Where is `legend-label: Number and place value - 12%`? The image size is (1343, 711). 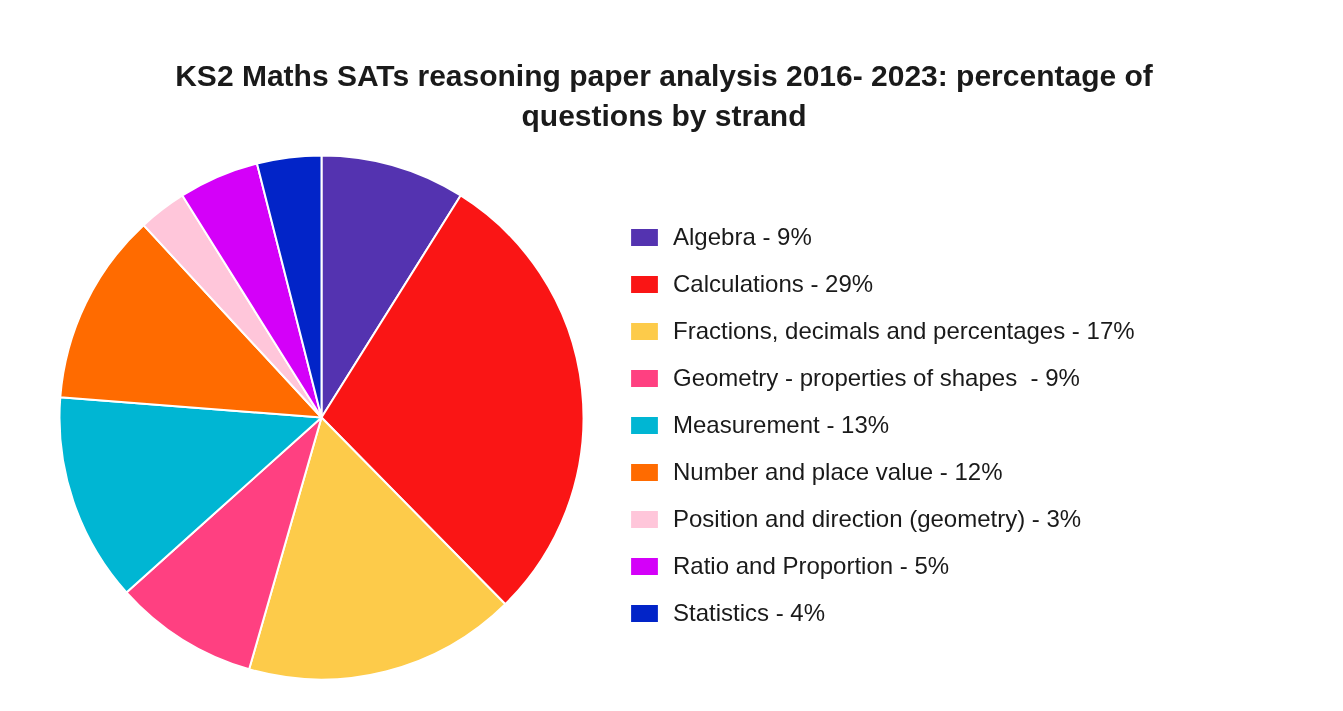 legend-label: Number and place value - 12% is located at coordinates (838, 472).